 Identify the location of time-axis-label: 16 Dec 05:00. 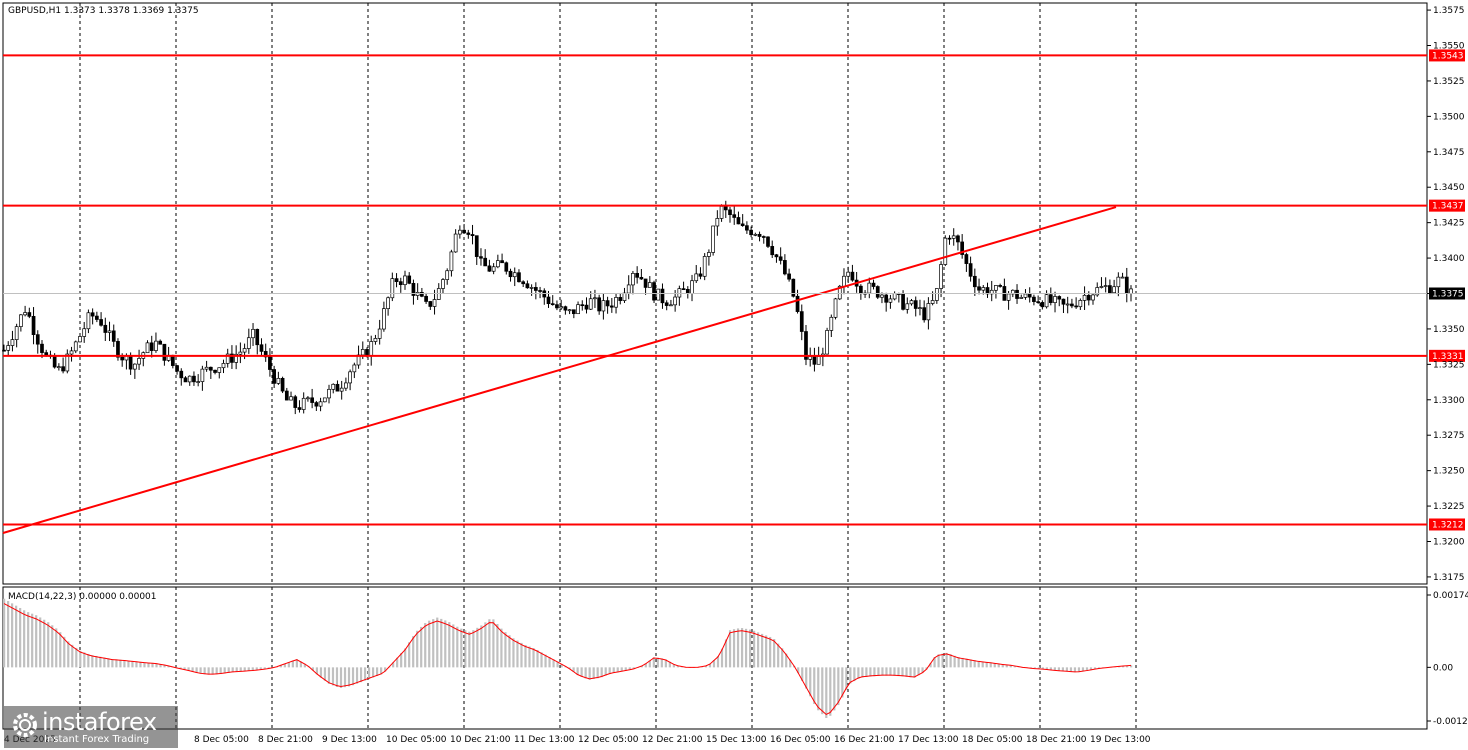
(800, 740).